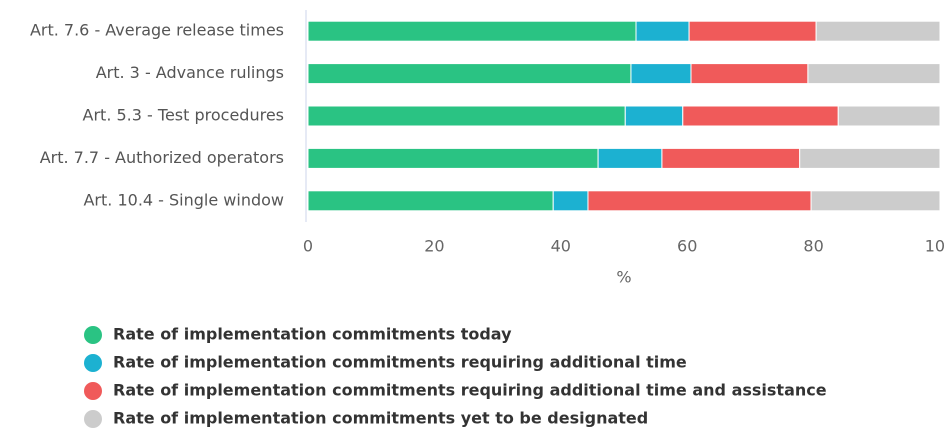 The height and width of the screenshot is (434, 944). What do you see at coordinates (157, 30) in the screenshot?
I see `y-tick-label: Art. 7.6 - Average release times` at bounding box center [157, 30].